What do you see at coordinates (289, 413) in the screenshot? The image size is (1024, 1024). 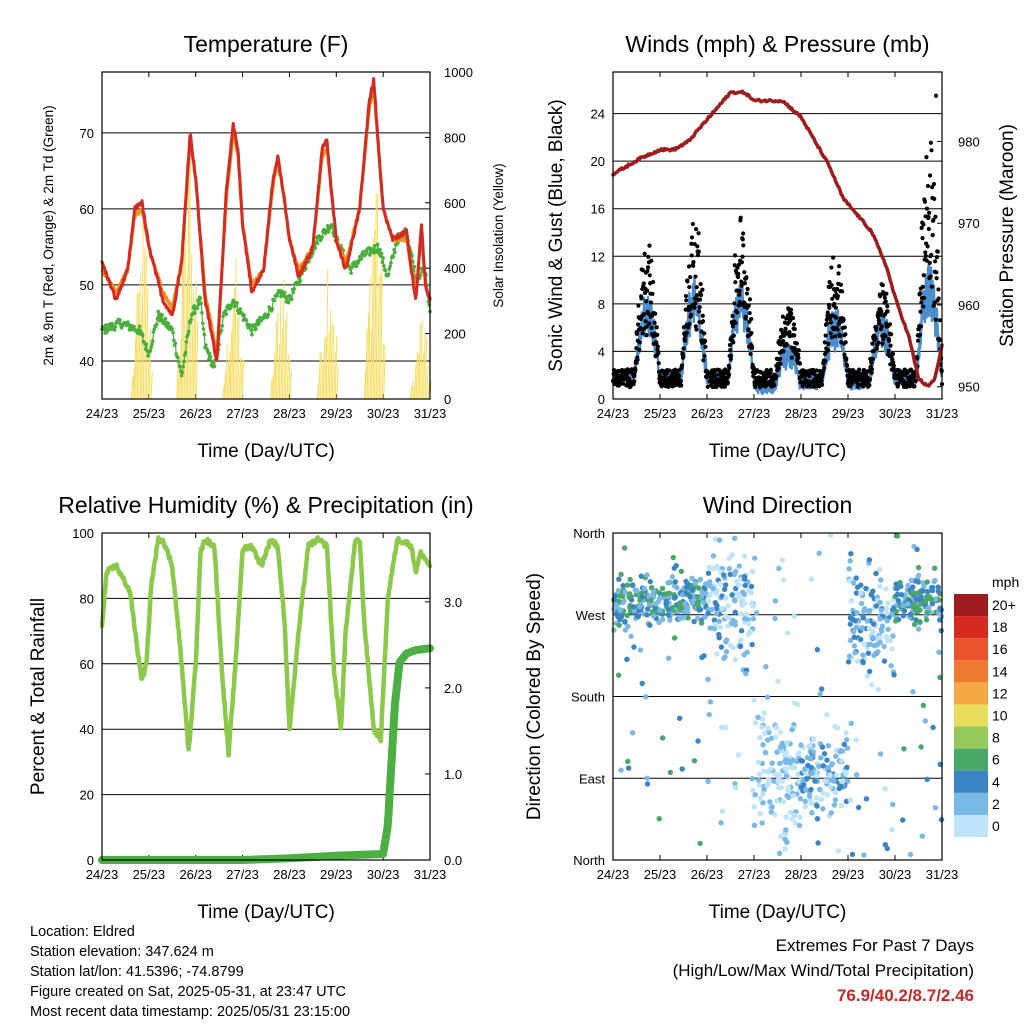 I see `x-tick-label: 28/23` at bounding box center [289, 413].